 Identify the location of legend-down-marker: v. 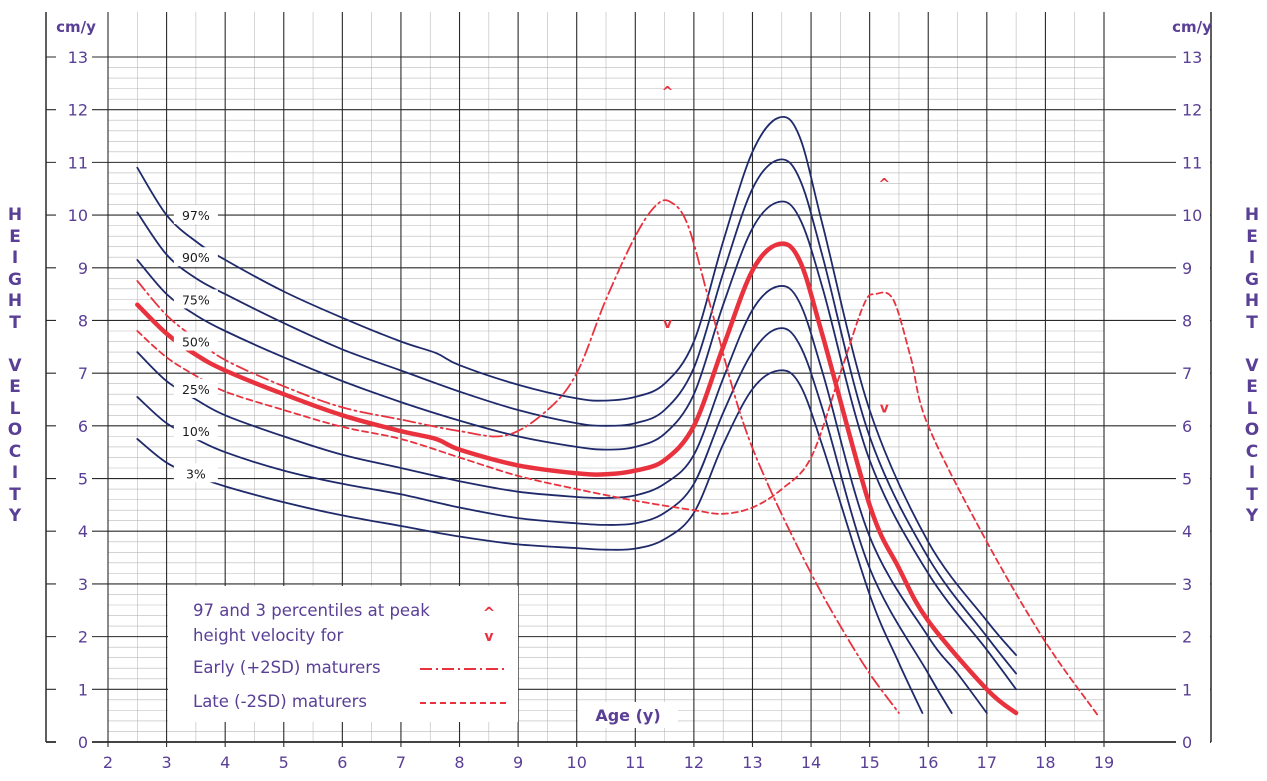
(488, 637).